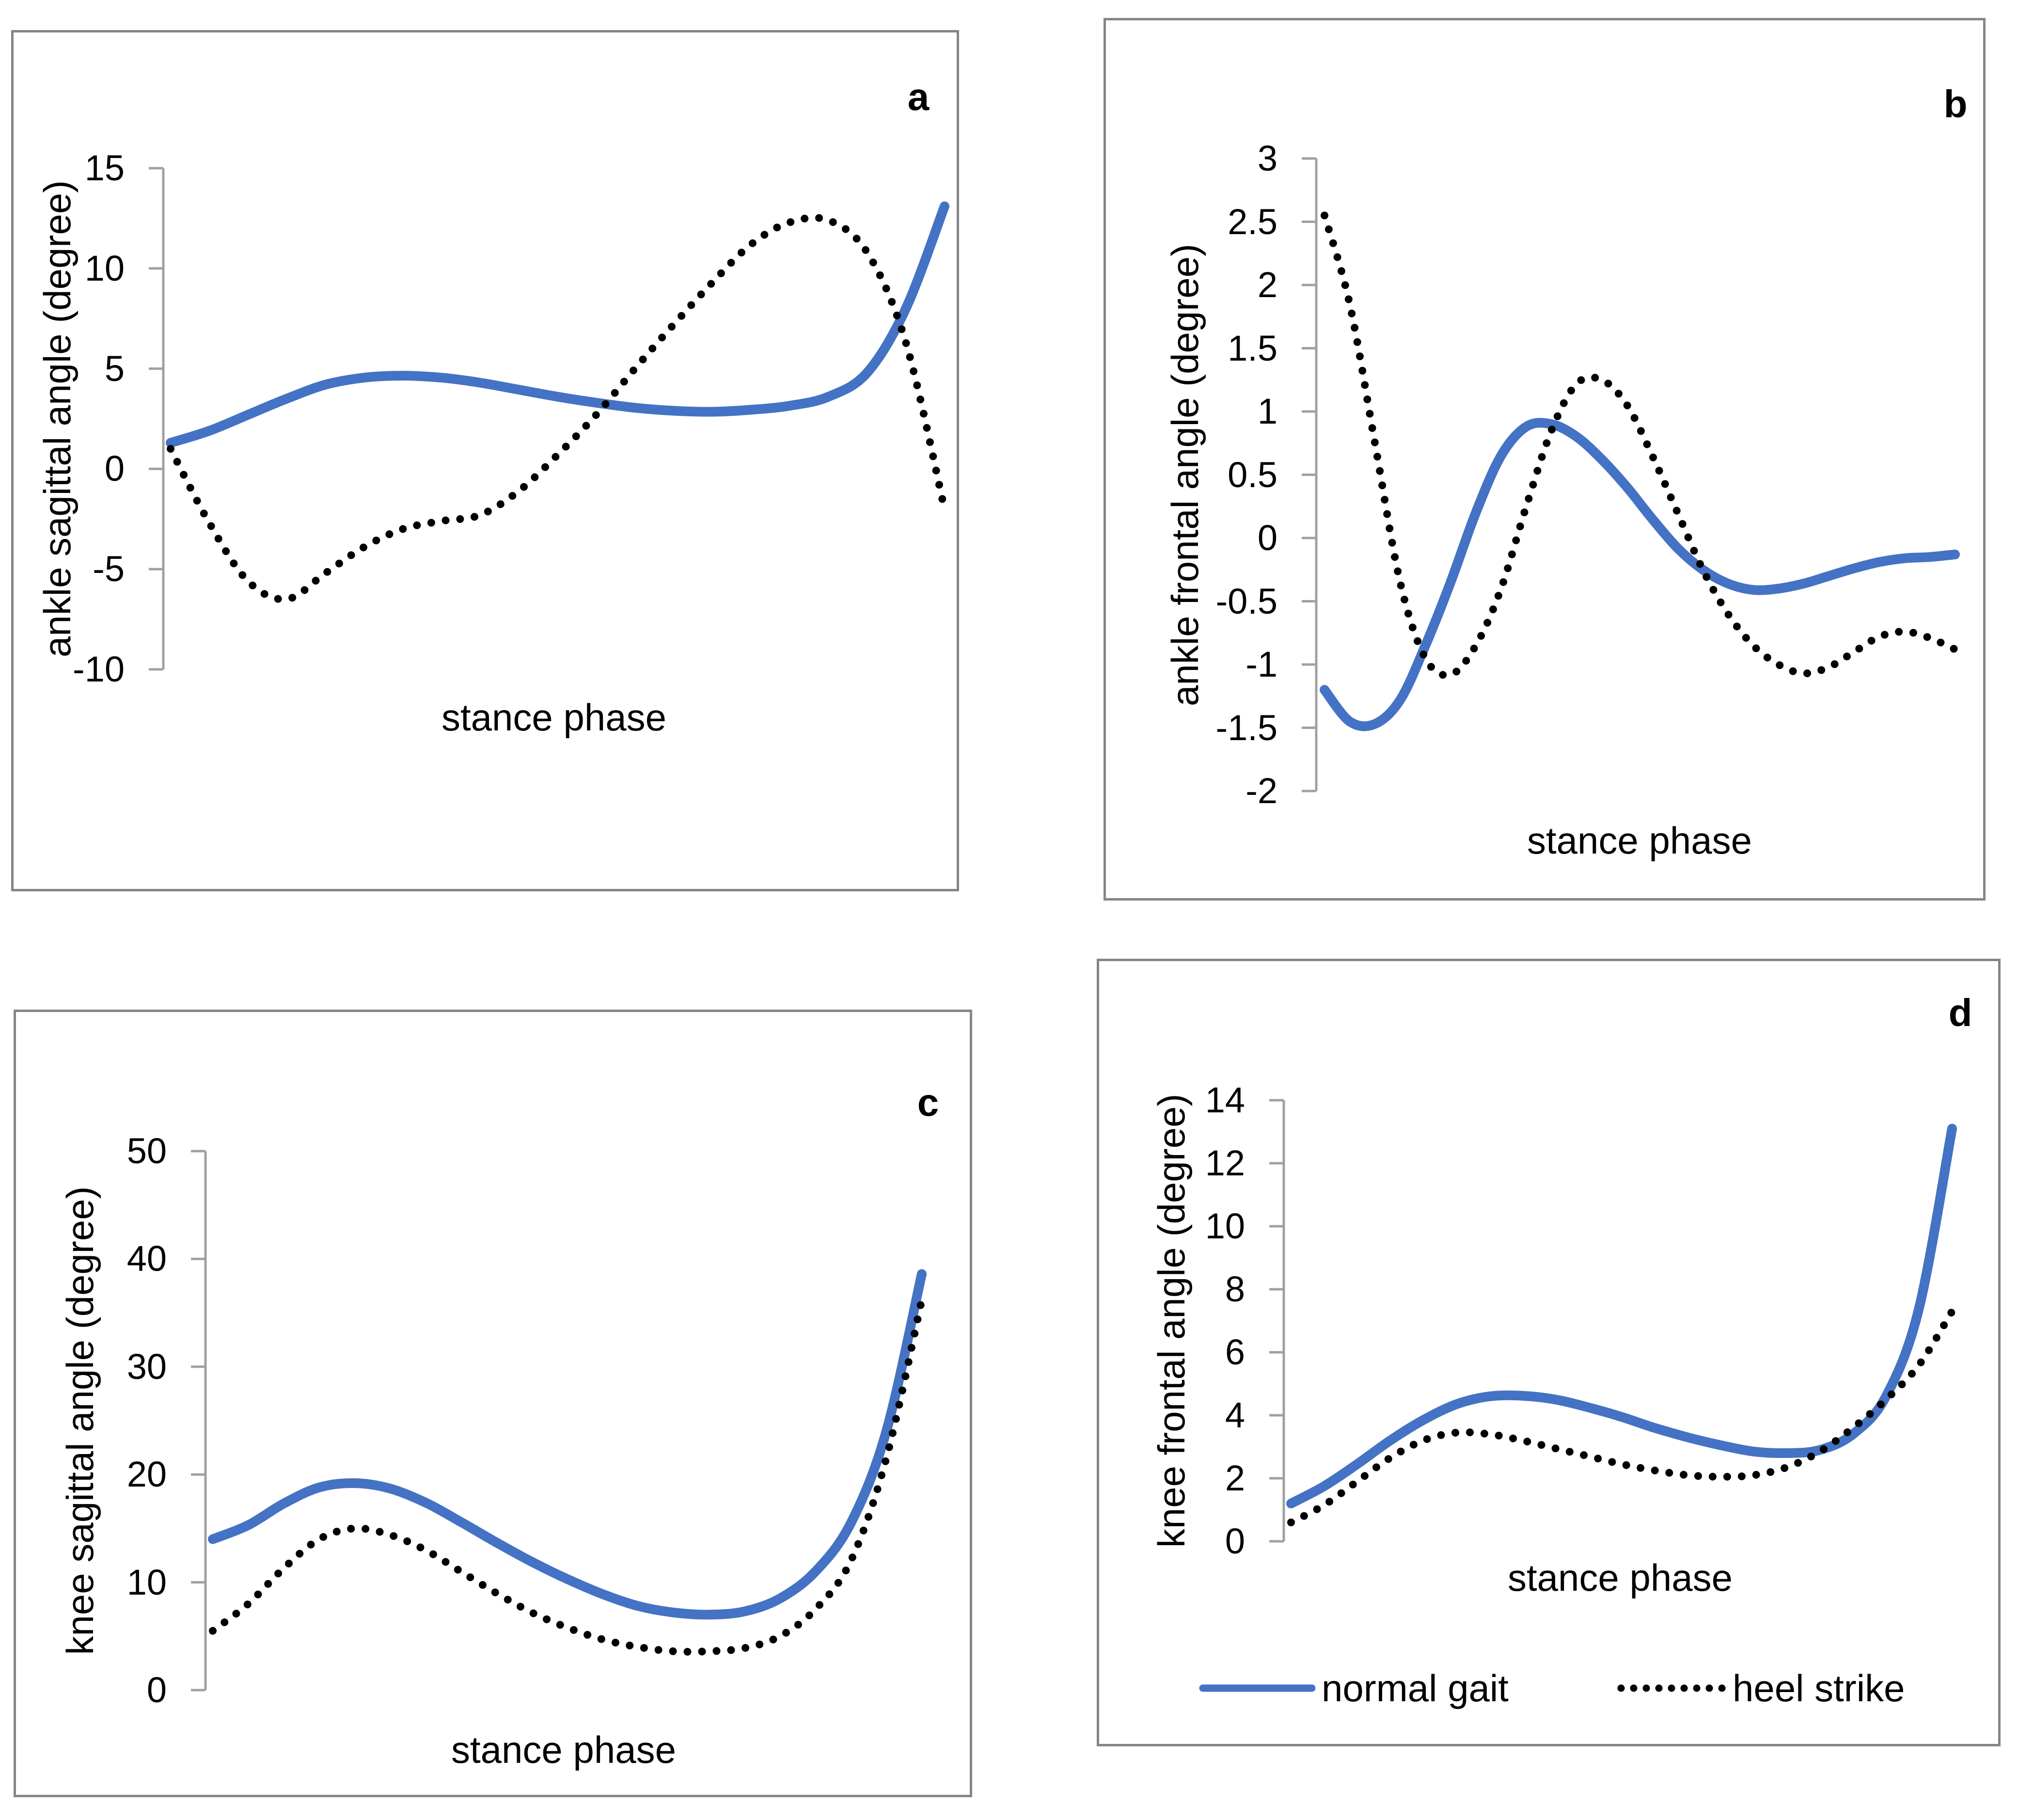  I want to click on panel-c-x-axis-title: stance phase, so click(564, 1749).